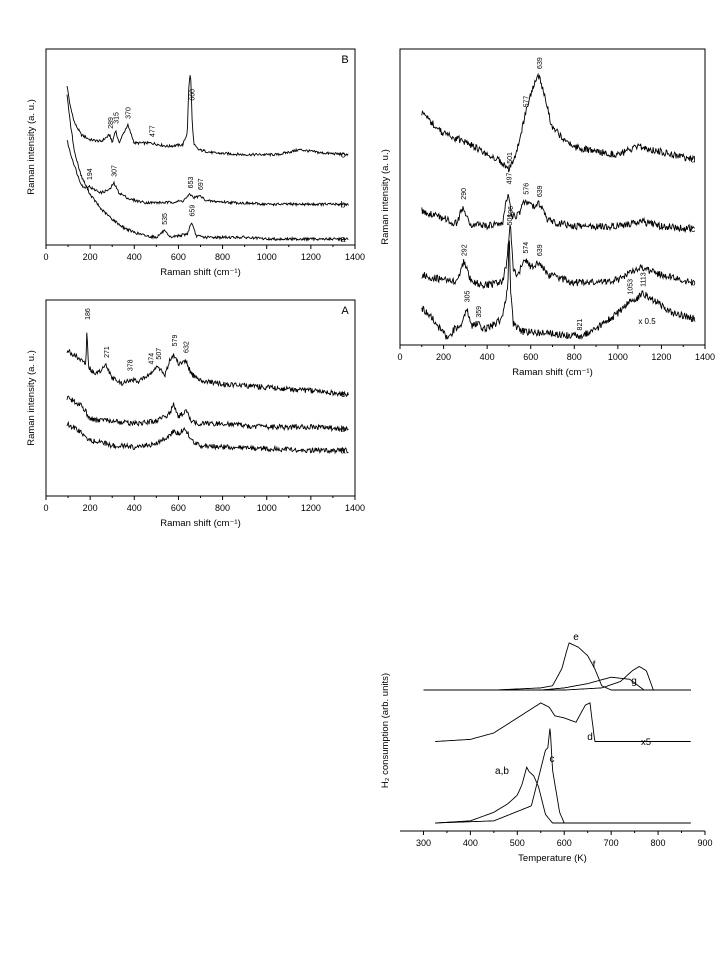 This screenshot has height=954, width=724. What do you see at coordinates (526, 189) in the screenshot?
I see `peak-label: 576` at bounding box center [526, 189].